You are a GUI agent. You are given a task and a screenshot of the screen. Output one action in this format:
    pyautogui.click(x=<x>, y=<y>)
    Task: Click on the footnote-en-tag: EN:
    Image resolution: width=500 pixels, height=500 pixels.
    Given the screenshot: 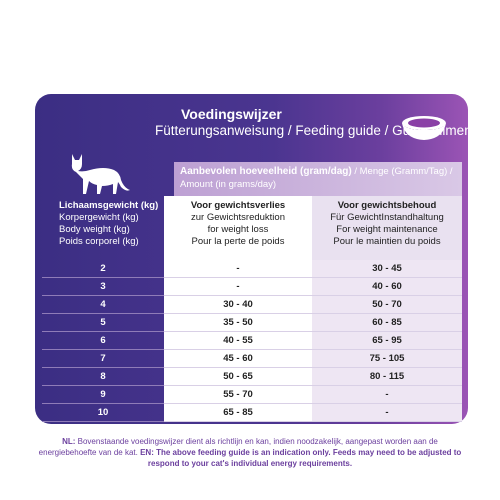 What is the action you would take?
    pyautogui.click(x=145, y=452)
    